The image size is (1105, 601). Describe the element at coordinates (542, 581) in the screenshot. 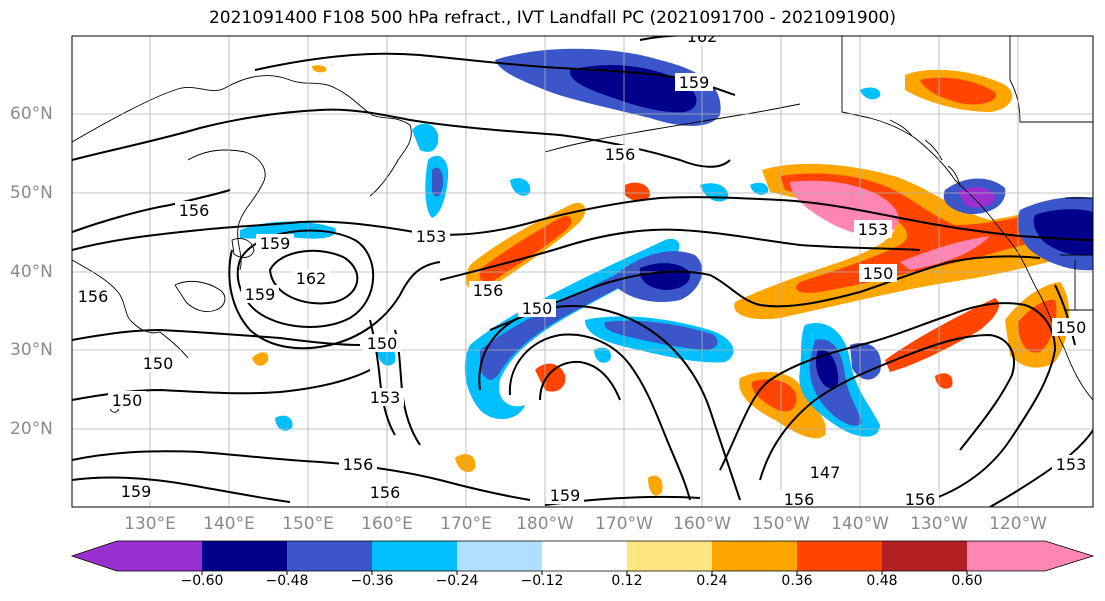

I see `colorbar-tick-label: −0.12` at that location.